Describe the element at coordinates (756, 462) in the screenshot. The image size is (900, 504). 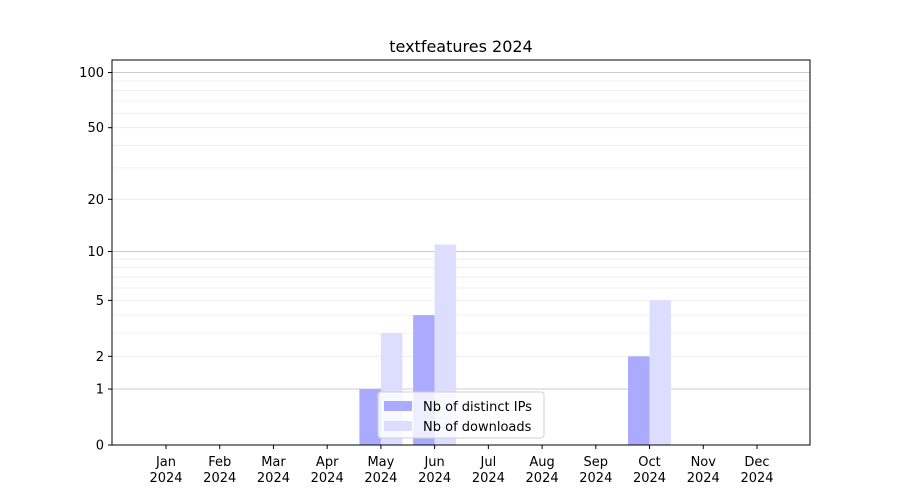
I see `x-tick-label: Dec` at that location.